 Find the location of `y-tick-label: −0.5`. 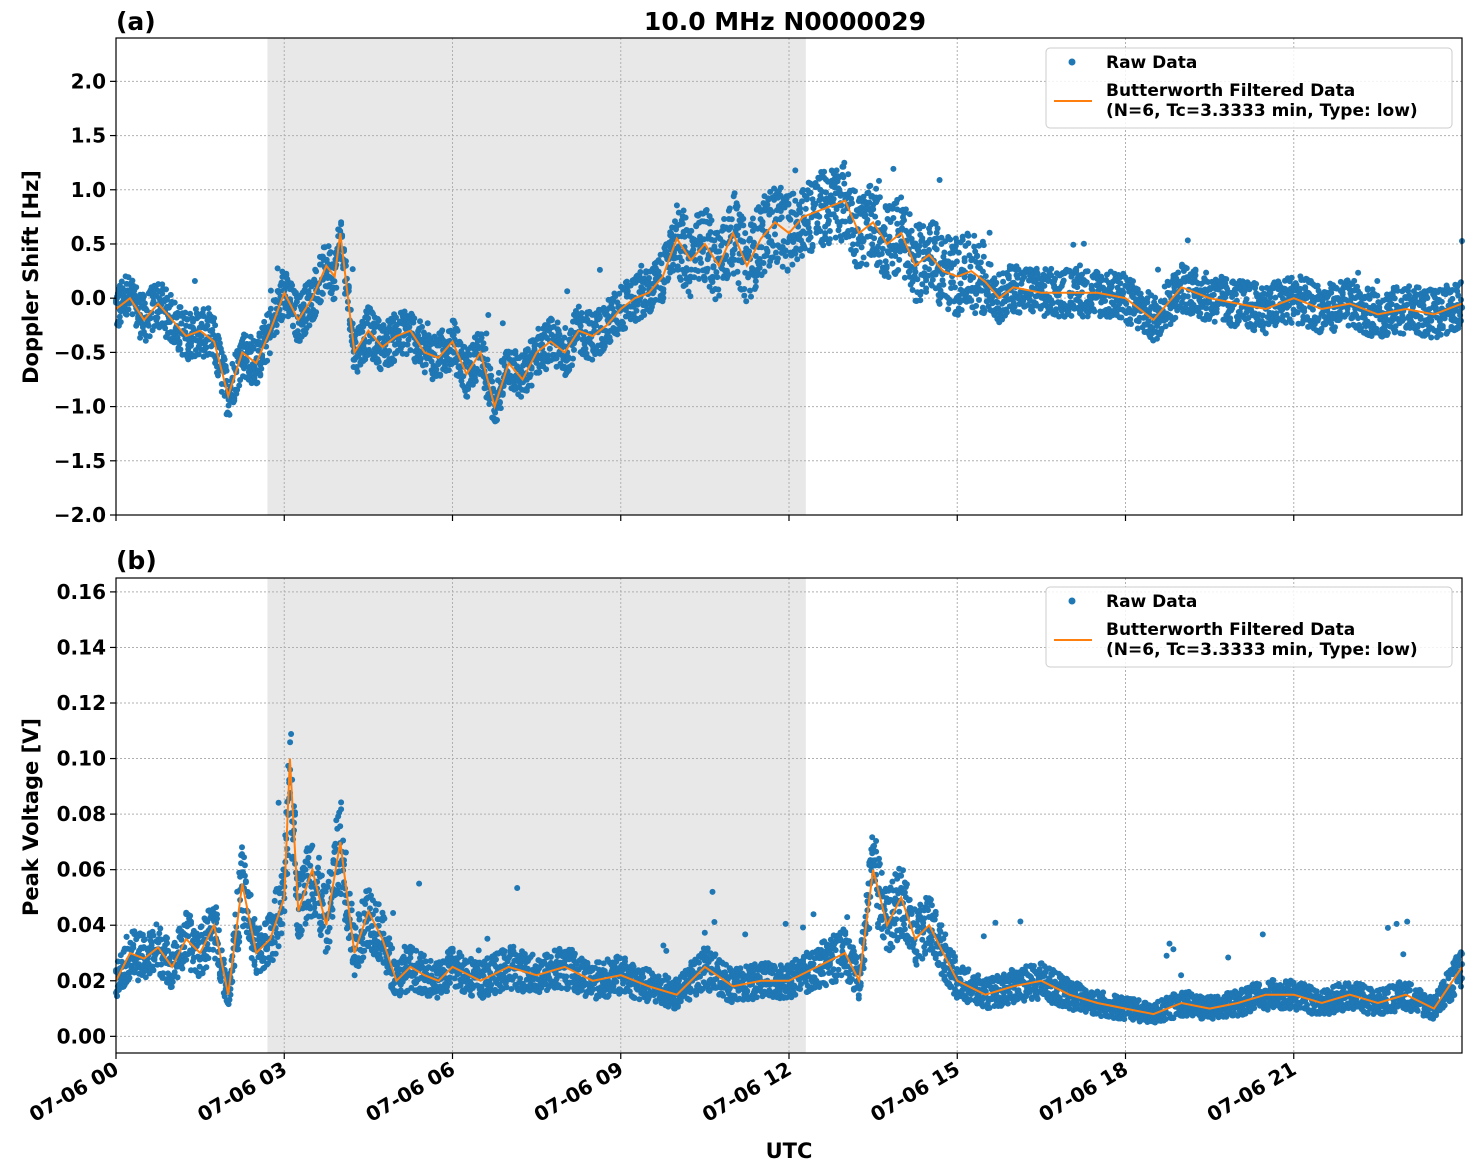

y-tick-label: −0.5 is located at coordinates (80, 352).